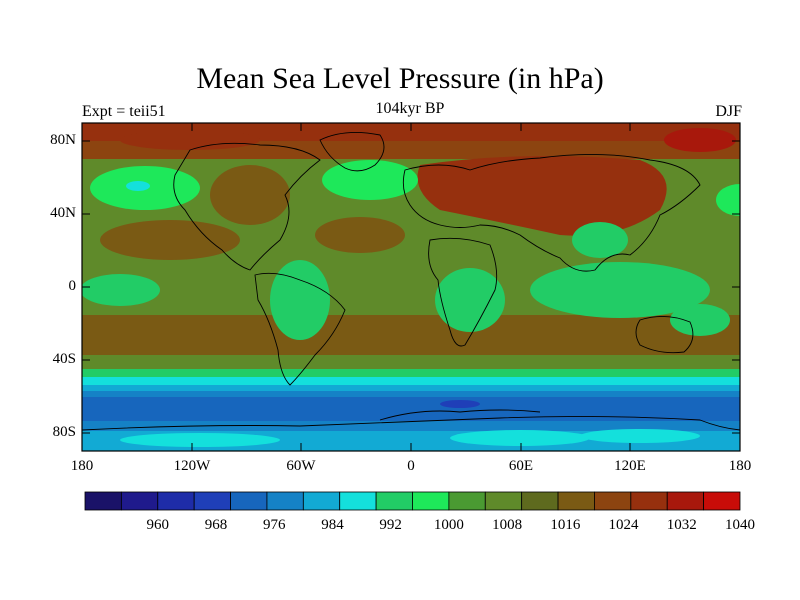  Describe the element at coordinates (64, 359) in the screenshot. I see `lat-tick-label: 40S` at that location.